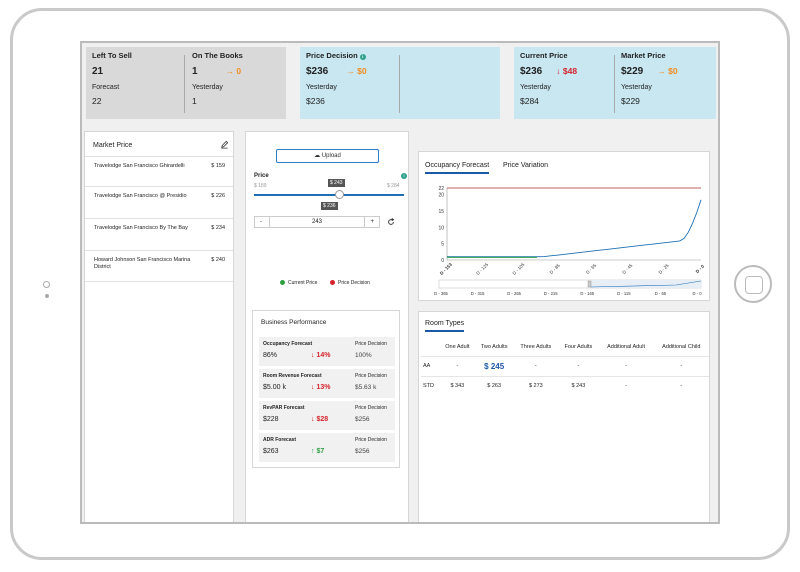  Describe the element at coordinates (661, 293) in the screenshot. I see `navigator-tick-label: D - 65` at that location.